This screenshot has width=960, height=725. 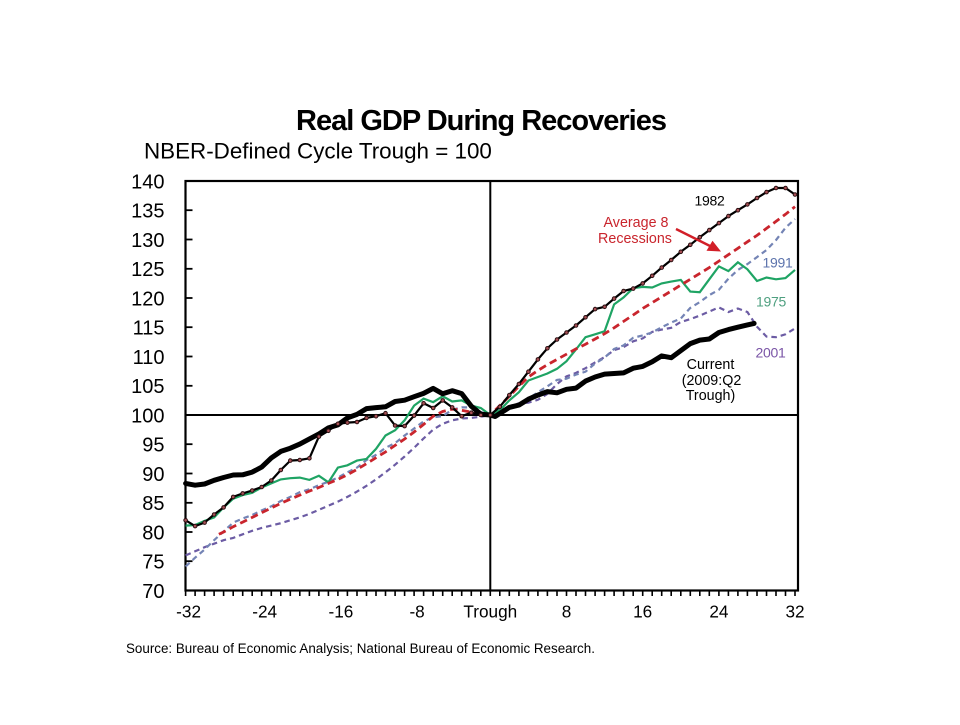 What do you see at coordinates (153, 475) in the screenshot?
I see `svg-text: 90` at bounding box center [153, 475].